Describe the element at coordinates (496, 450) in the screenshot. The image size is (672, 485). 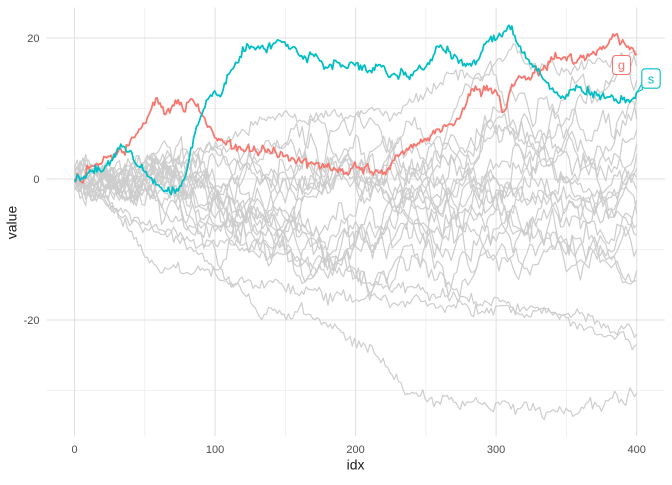
I see `svg-text: 300` at that location.